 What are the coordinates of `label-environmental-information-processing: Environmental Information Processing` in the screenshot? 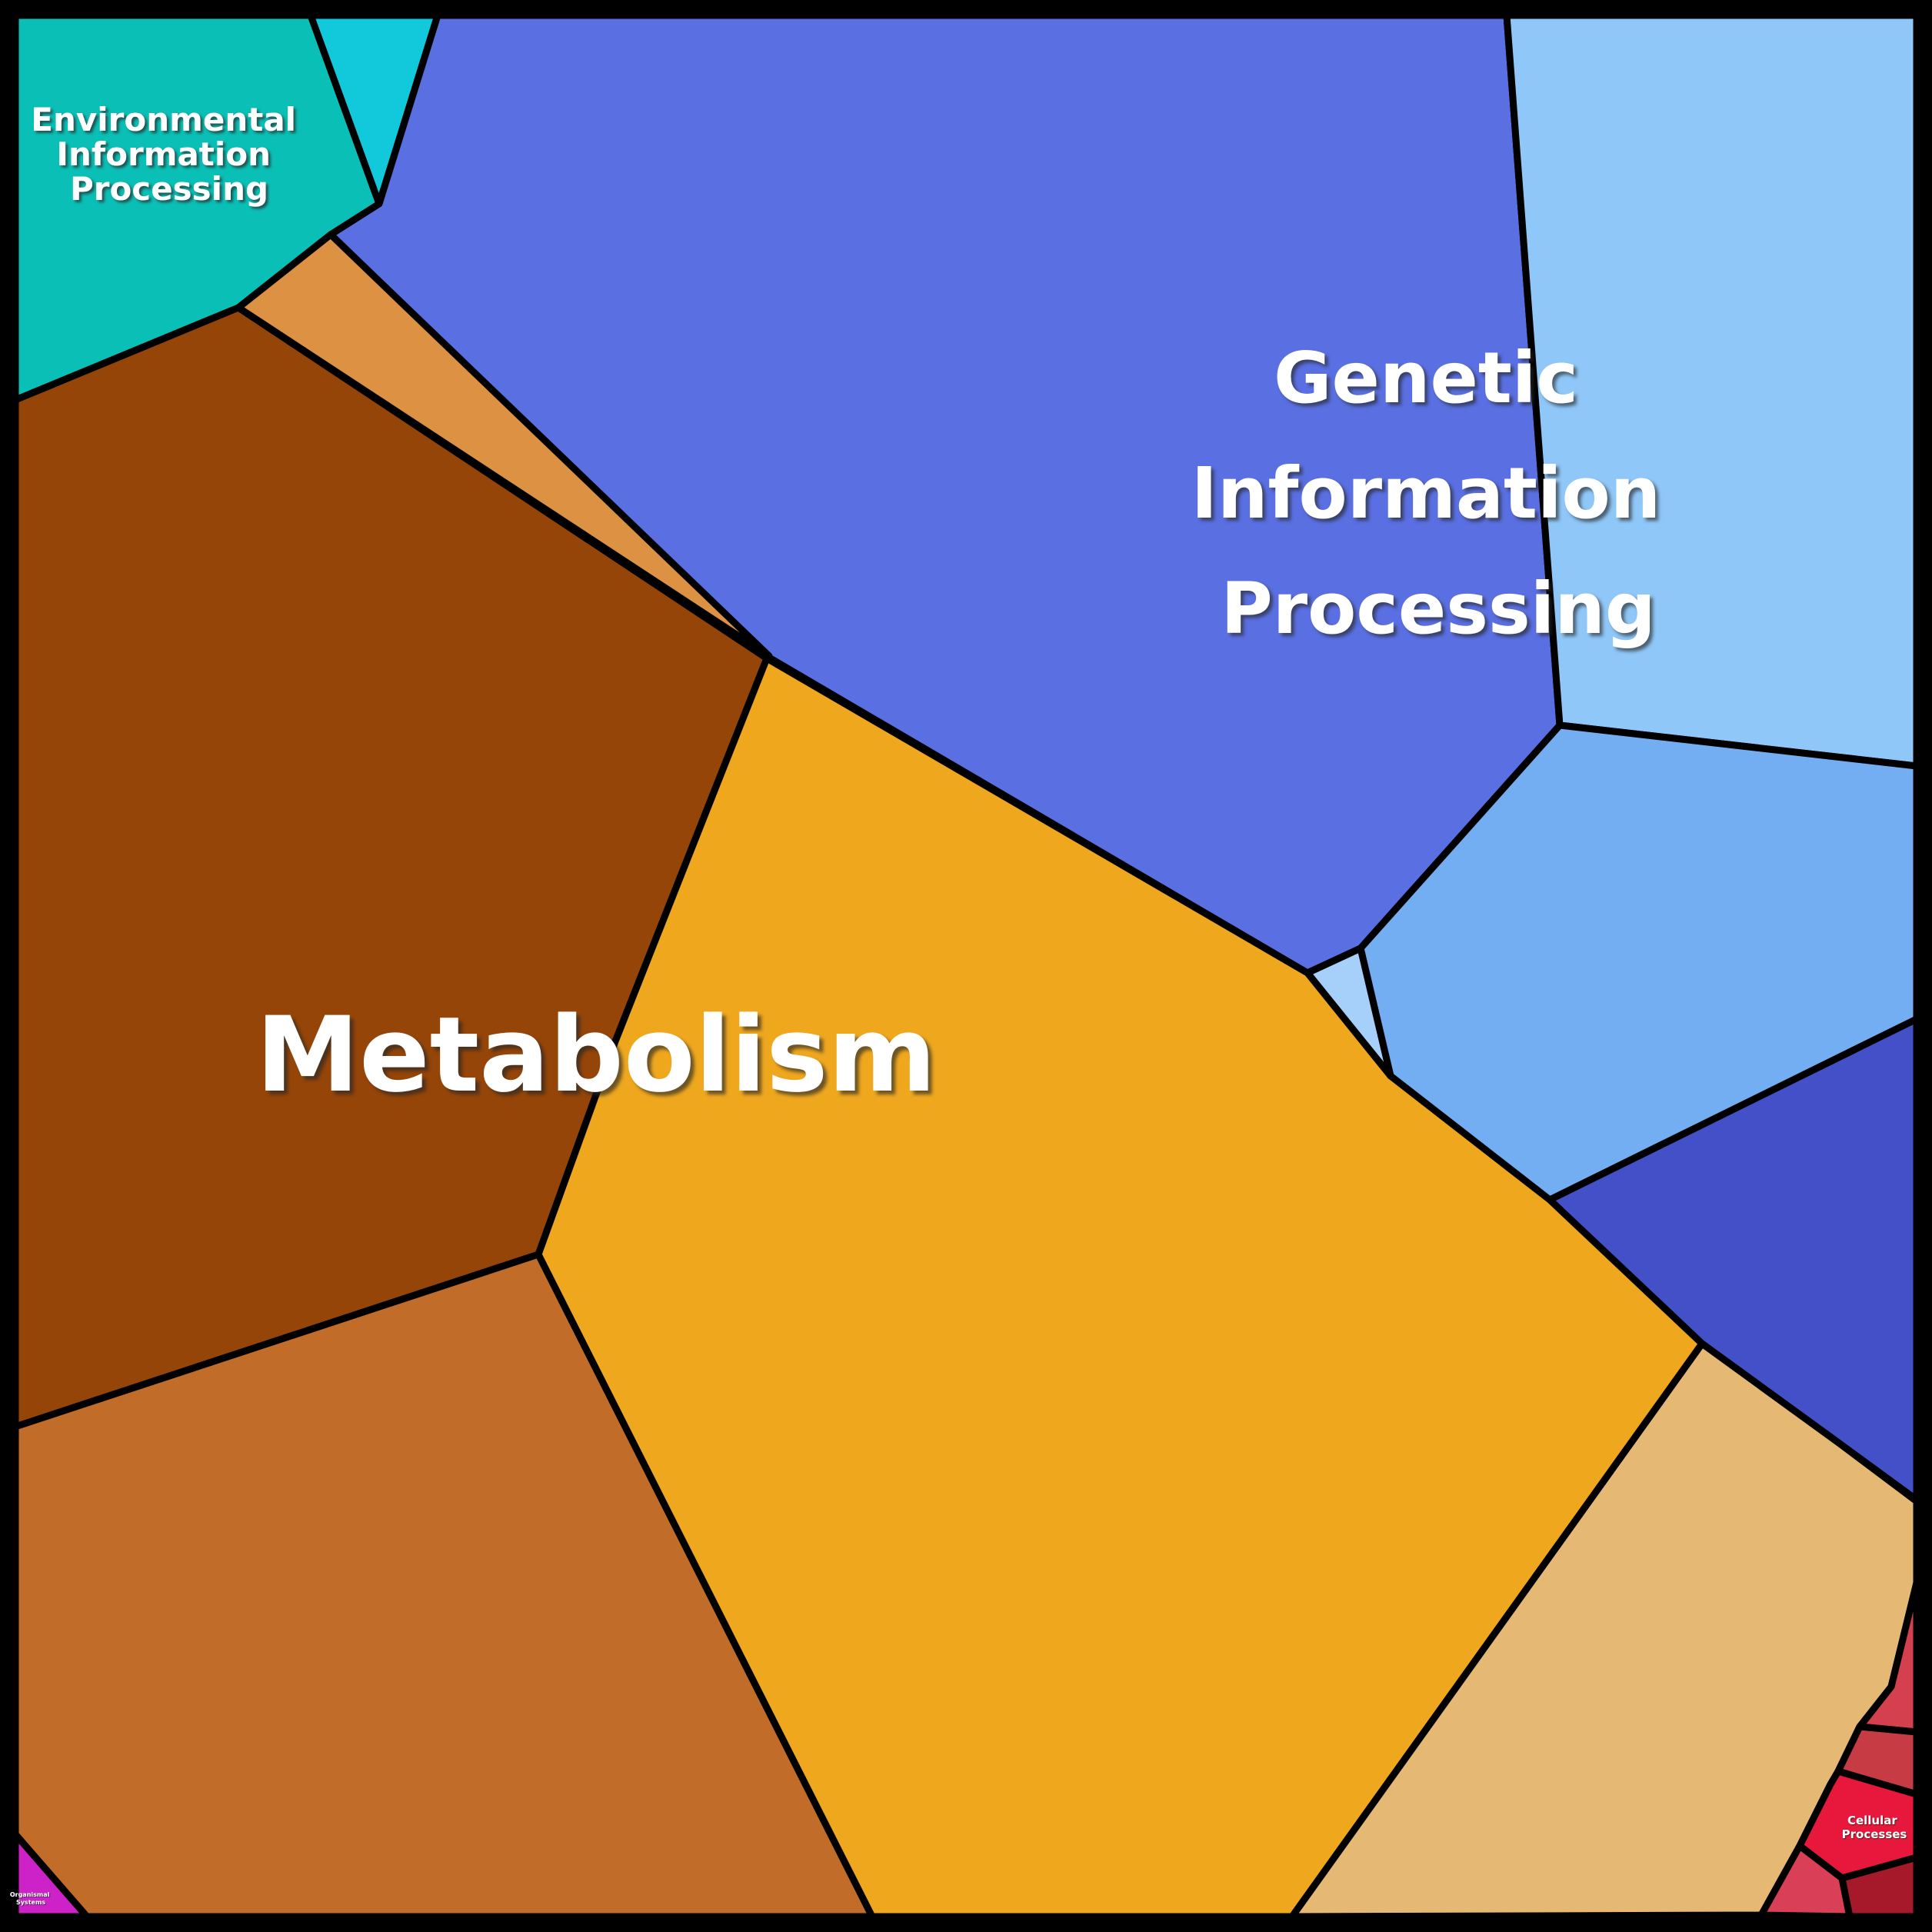 It's located at (169, 154).